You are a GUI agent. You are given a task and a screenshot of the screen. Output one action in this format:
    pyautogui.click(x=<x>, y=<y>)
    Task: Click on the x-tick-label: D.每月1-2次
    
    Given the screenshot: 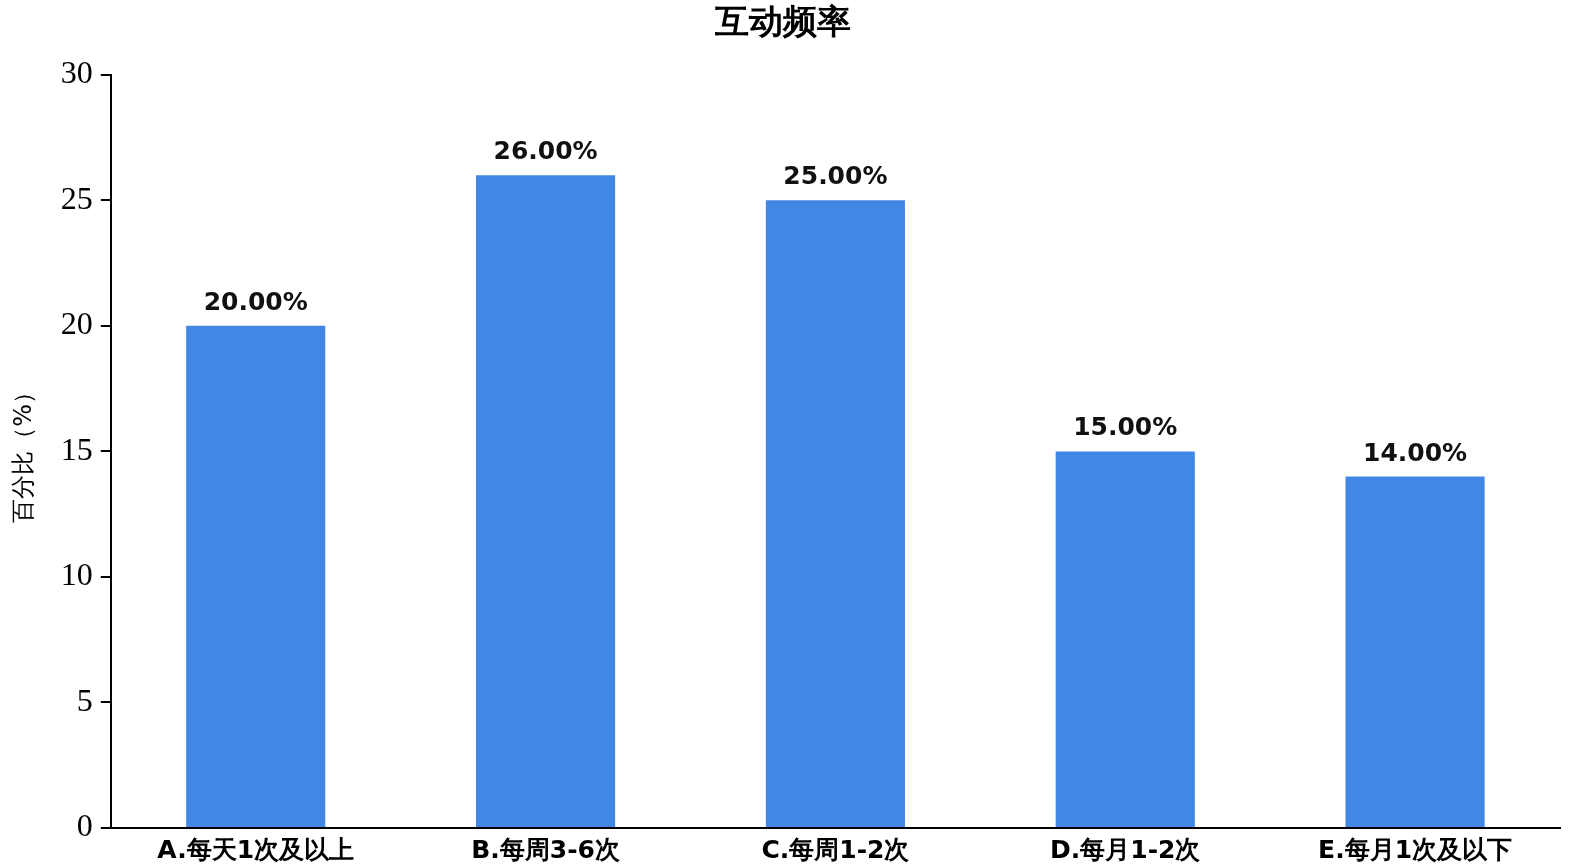 What is the action you would take?
    pyautogui.click(x=1126, y=849)
    